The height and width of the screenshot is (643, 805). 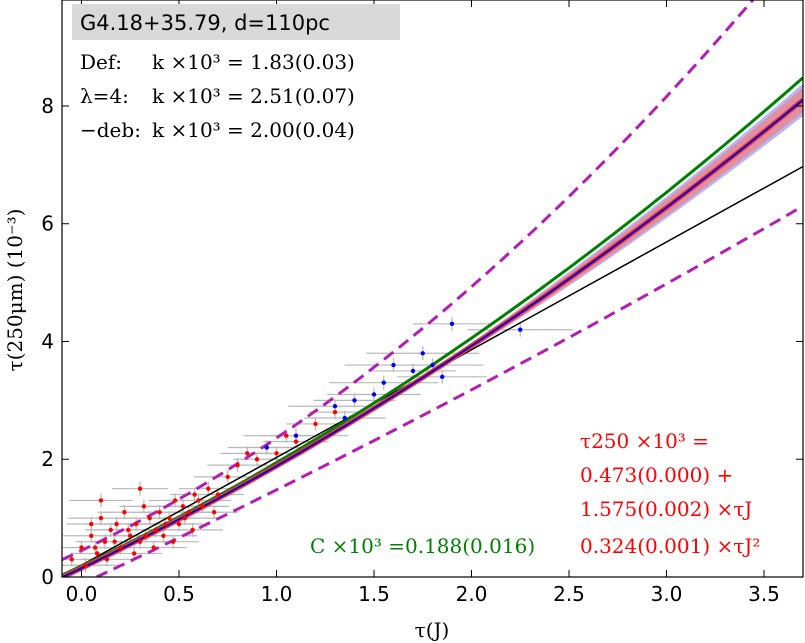 I want to click on x-tick-label: 0.5, so click(x=179, y=594).